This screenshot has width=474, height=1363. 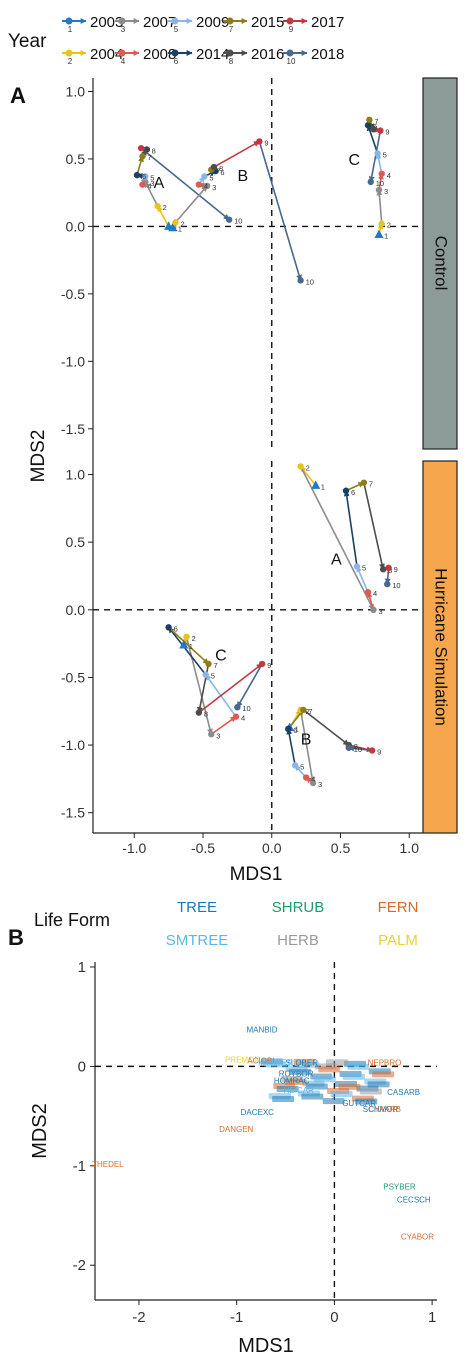 I want to click on point-year-number: 5, so click(x=152, y=177).